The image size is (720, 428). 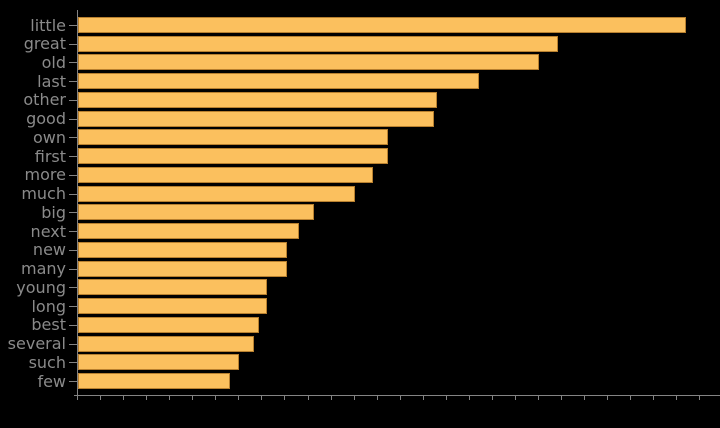 I want to click on bar-many, so click(x=182, y=269).